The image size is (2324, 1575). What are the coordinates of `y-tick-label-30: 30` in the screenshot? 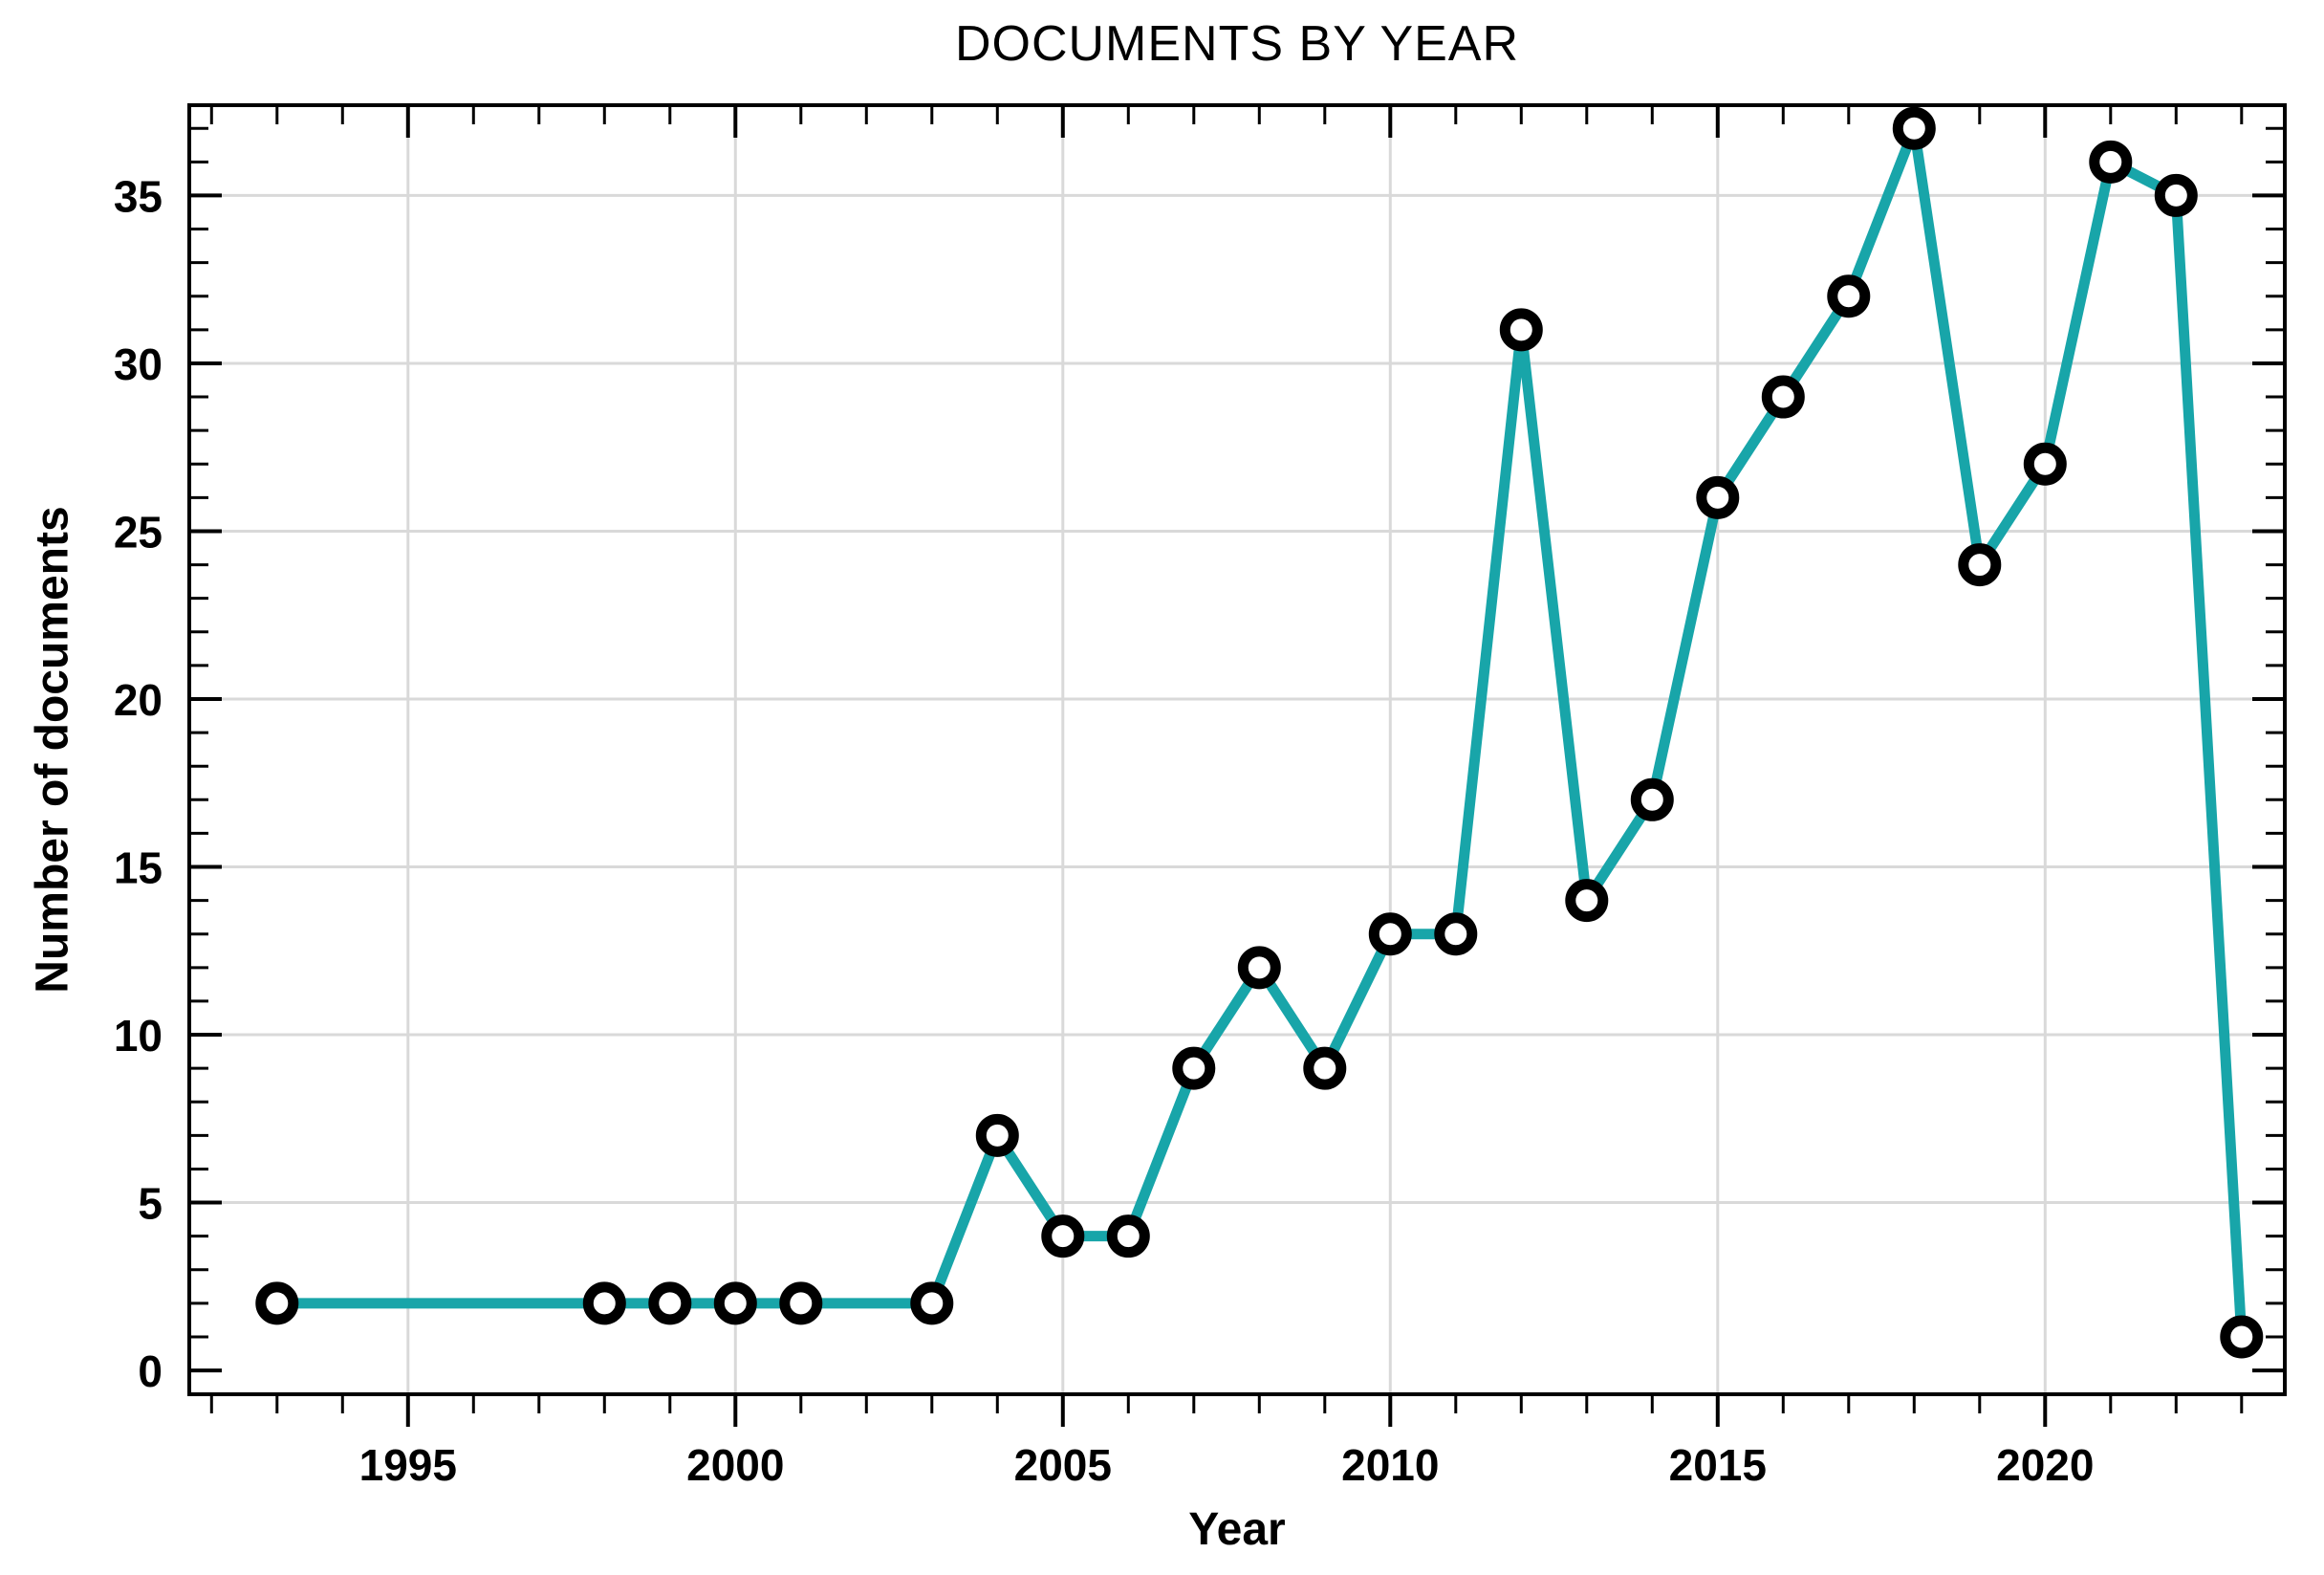 It's located at (138, 364).